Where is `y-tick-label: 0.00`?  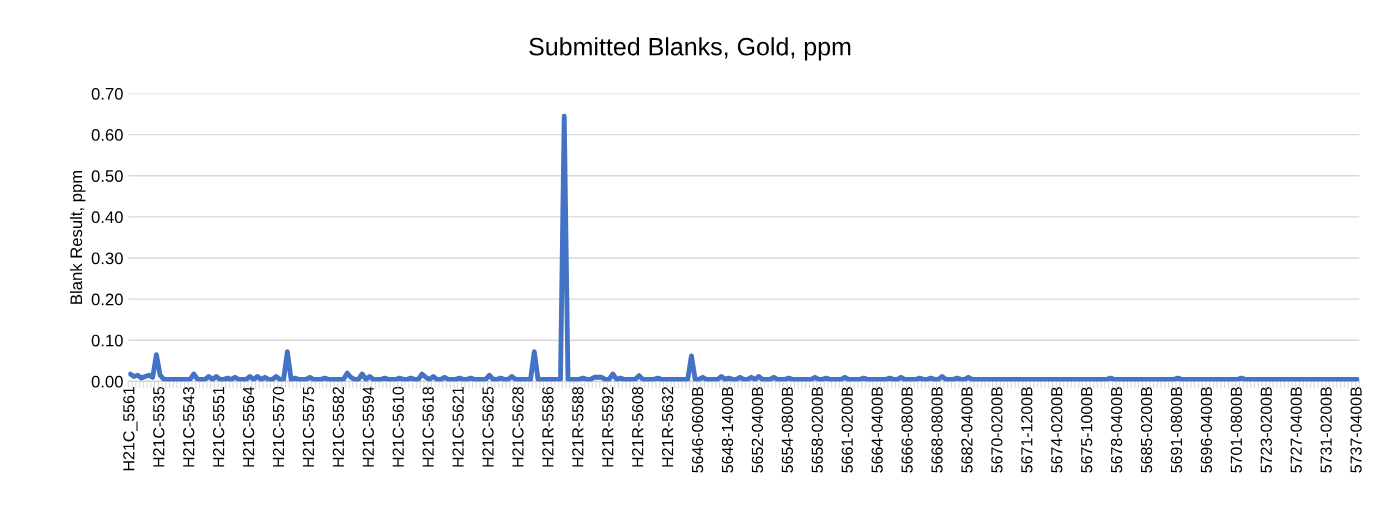
y-tick-label: 0.00 is located at coordinates (107, 381).